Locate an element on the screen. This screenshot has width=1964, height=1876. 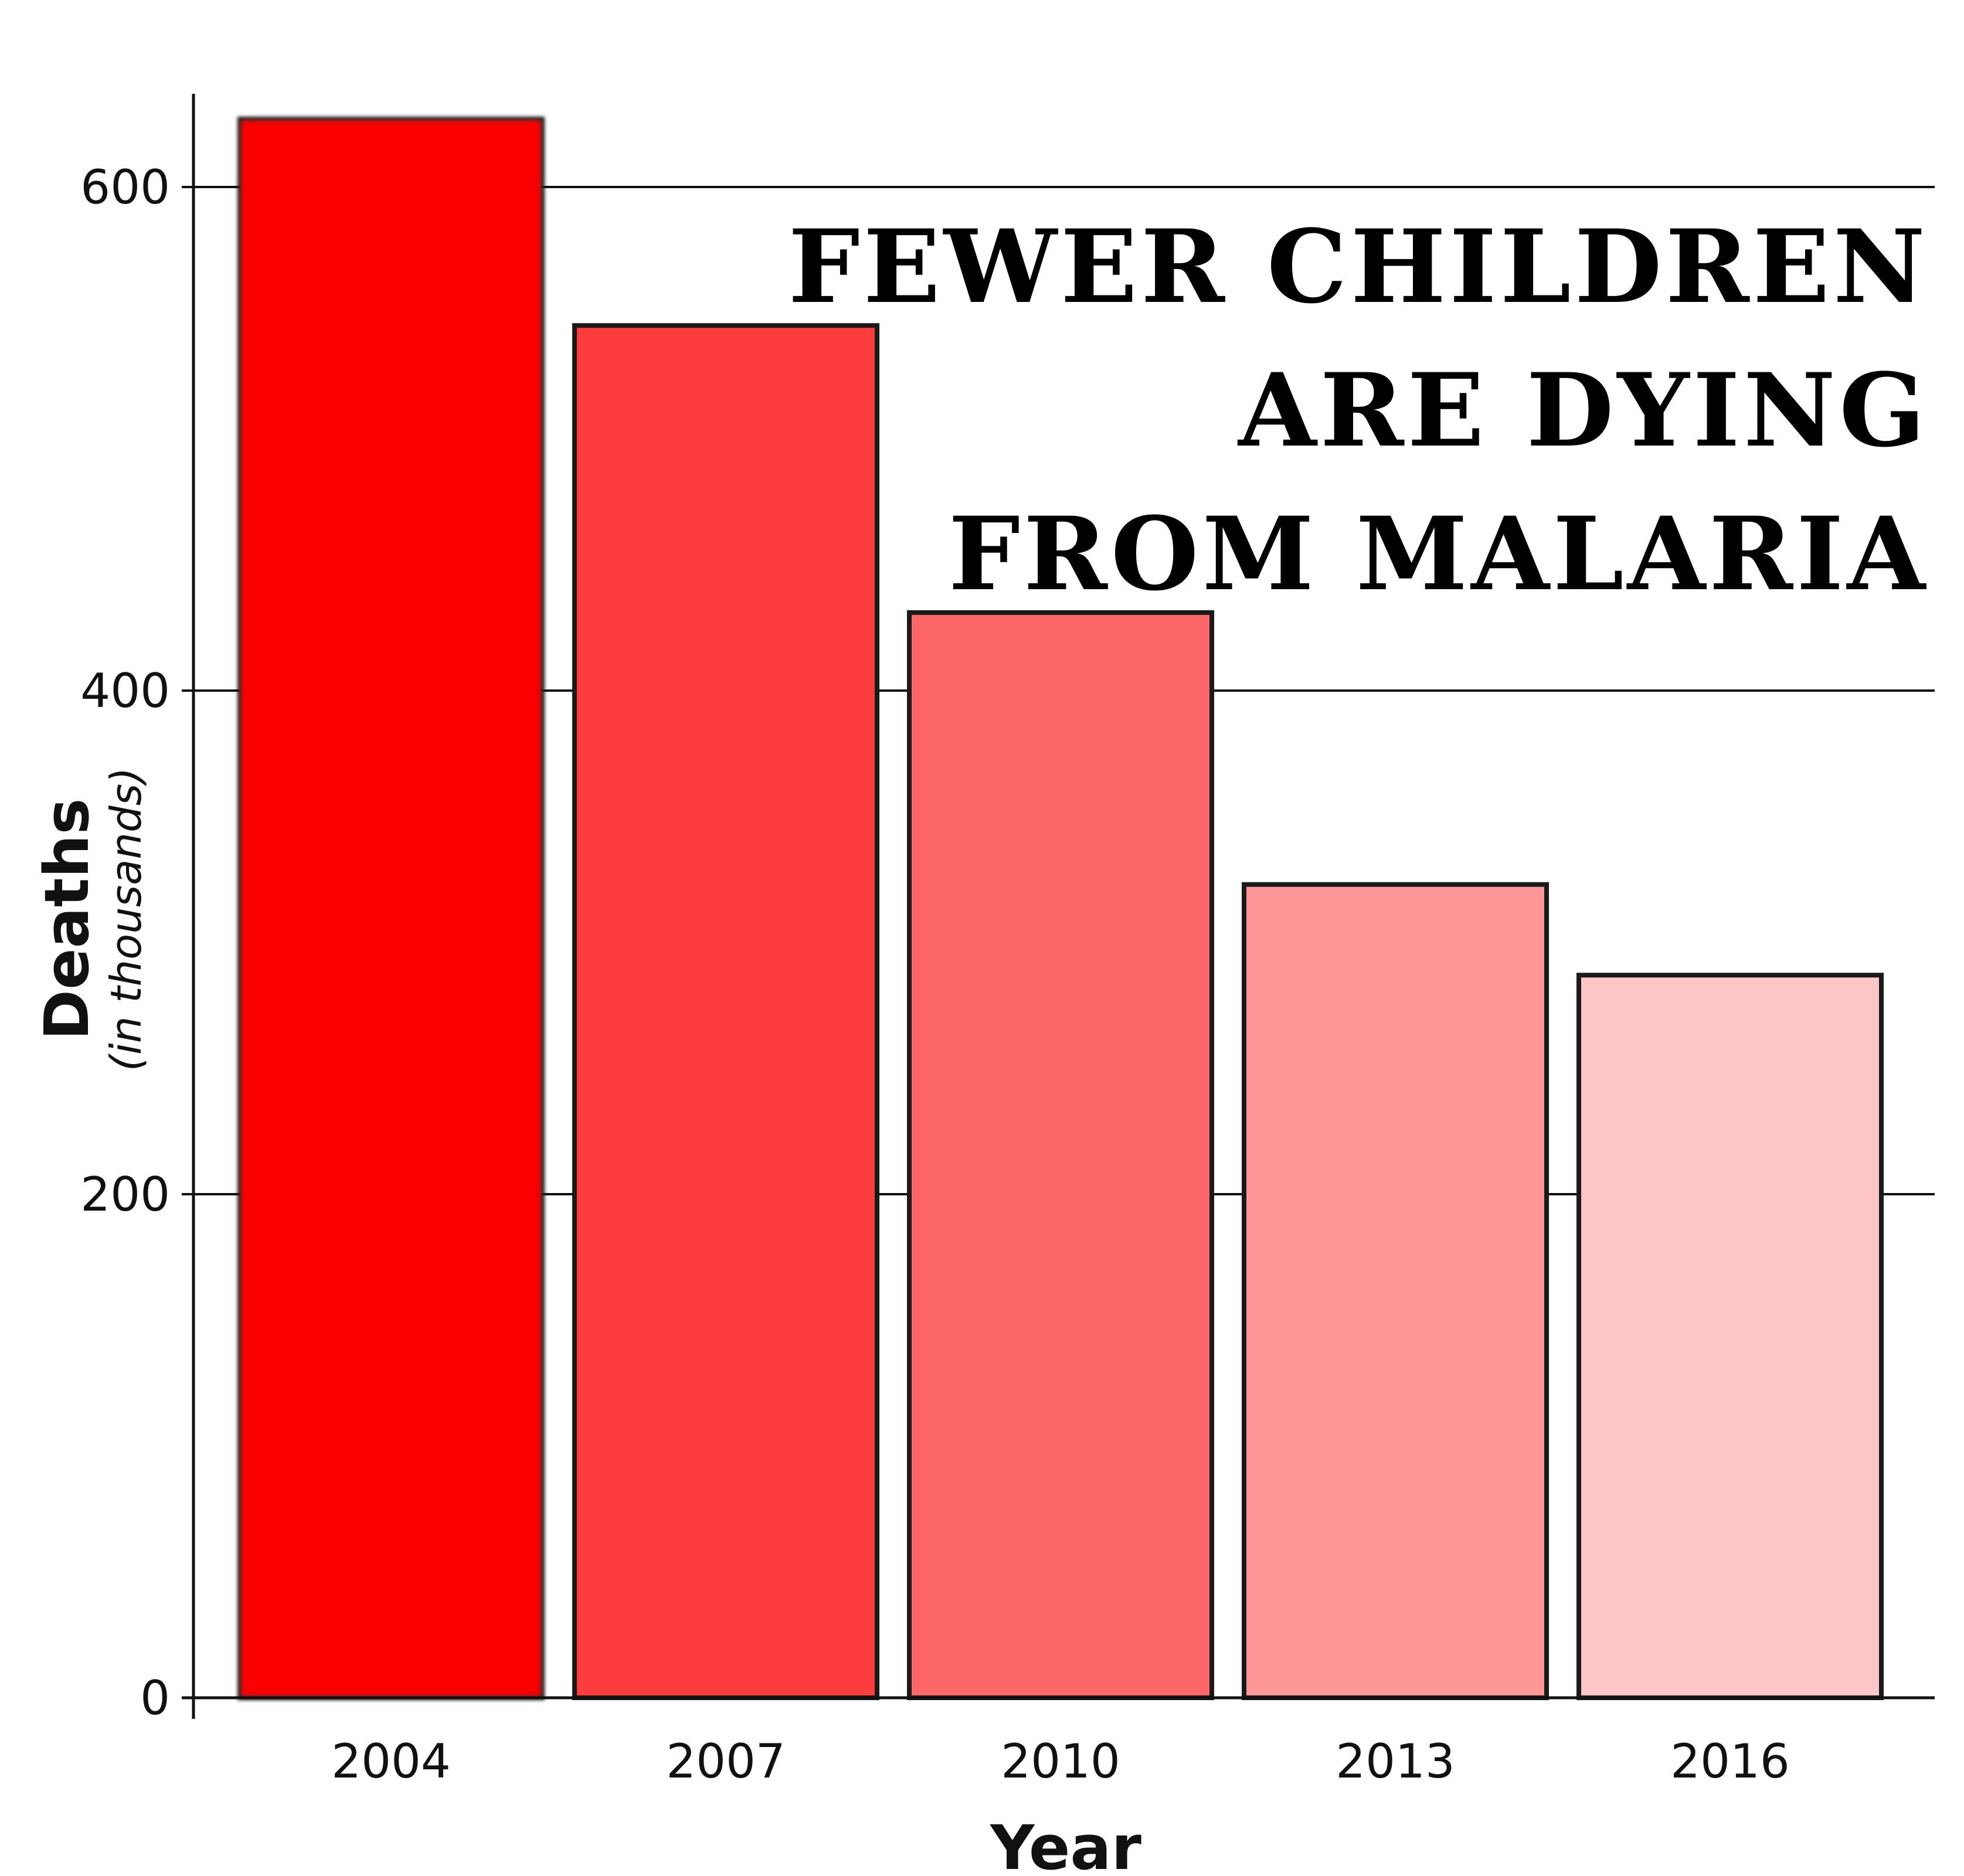
chart-title-line-3: FROM MALARIA is located at coordinates (1439, 553).